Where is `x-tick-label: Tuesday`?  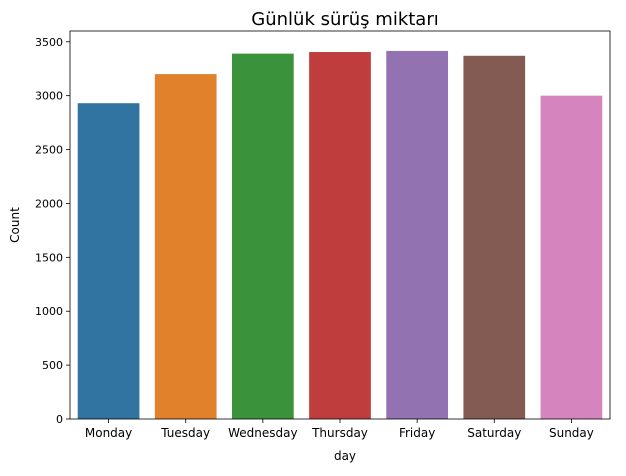 x-tick-label: Tuesday is located at coordinates (185, 433).